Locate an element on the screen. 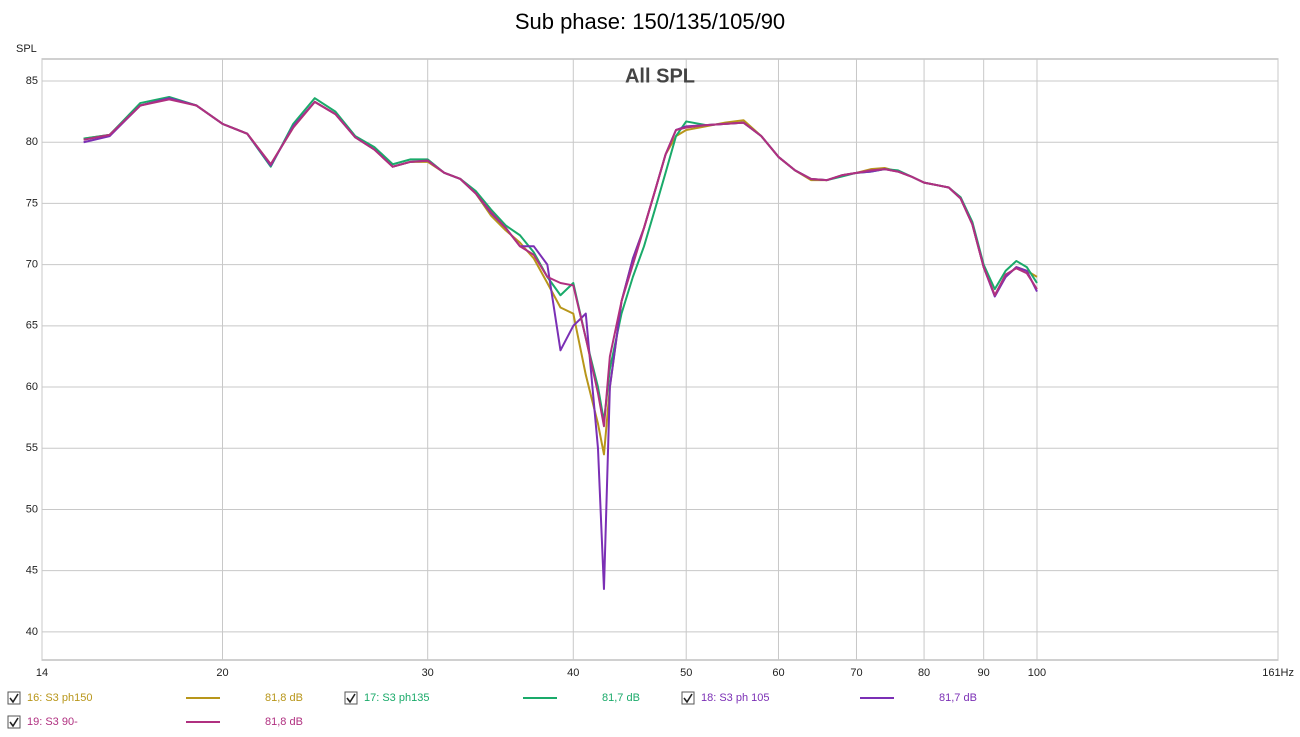 The image size is (1300, 737). legend-label: 16: S3 ph150 is located at coordinates (59, 698).